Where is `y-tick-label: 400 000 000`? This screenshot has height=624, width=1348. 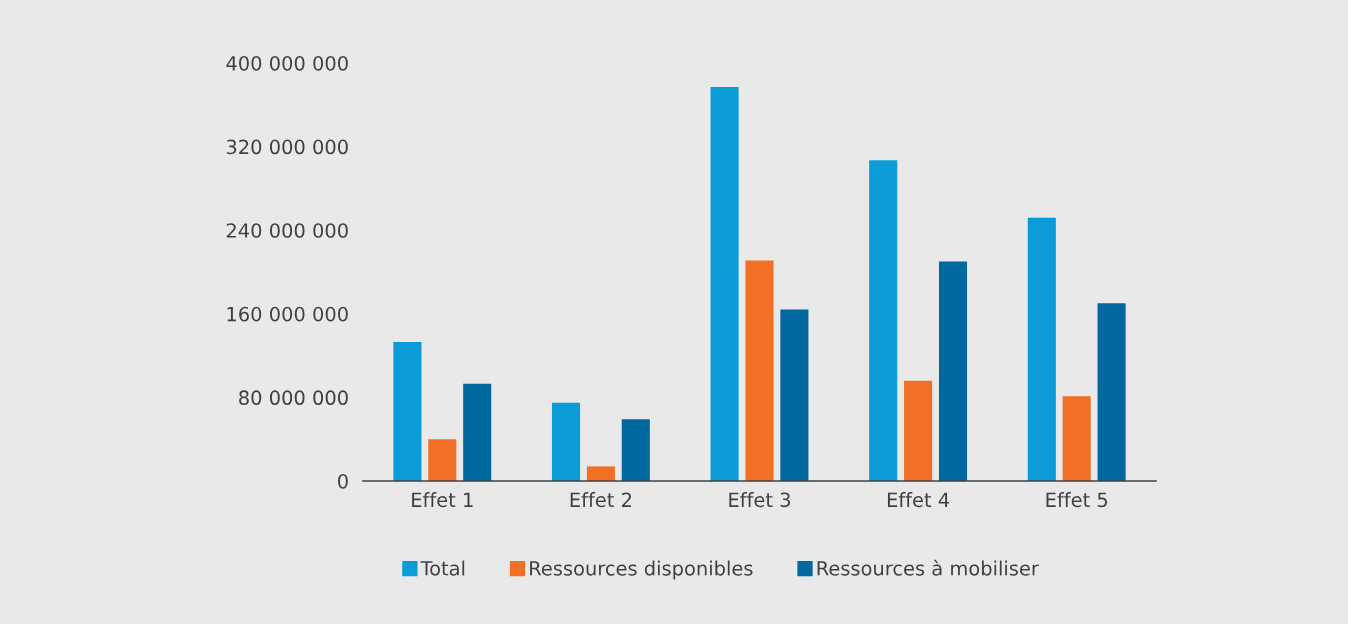
y-tick-label: 400 000 000 is located at coordinates (287, 63).